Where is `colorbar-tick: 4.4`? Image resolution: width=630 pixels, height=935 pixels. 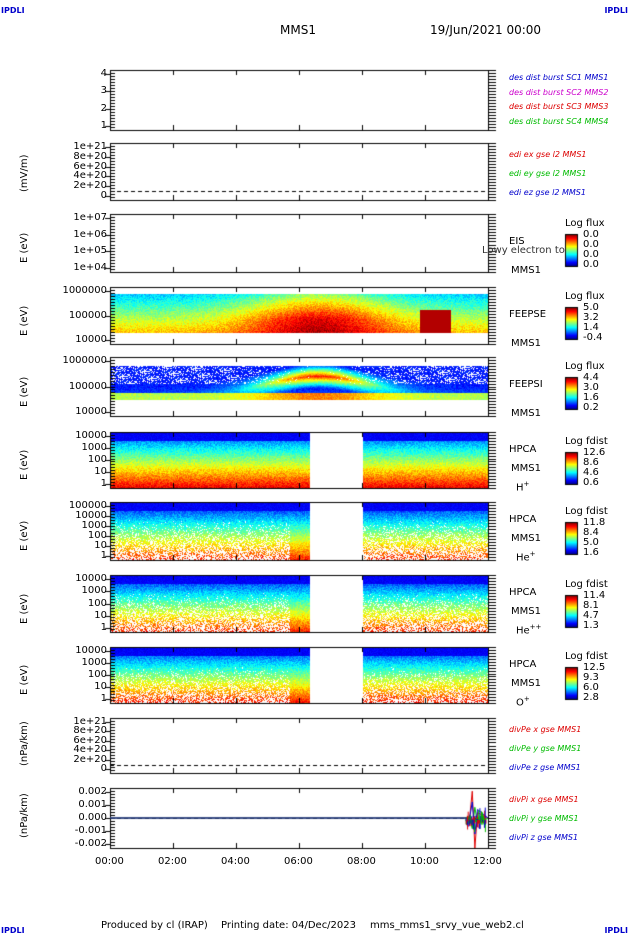 colorbar-tick: 4.4 is located at coordinates (591, 377).